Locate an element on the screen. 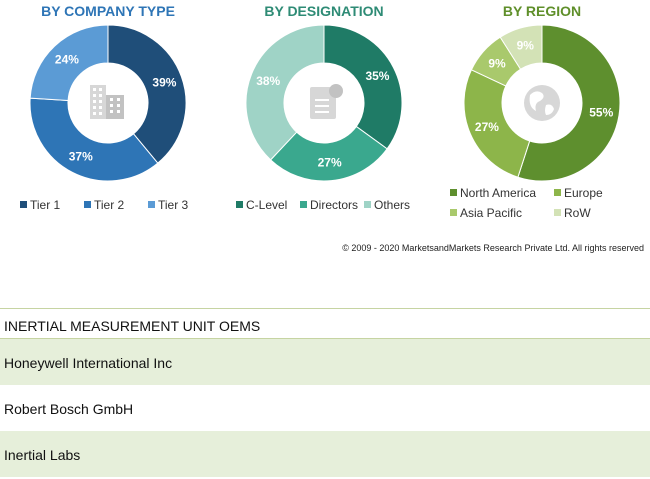  legend-item: Directors is located at coordinates (329, 205).